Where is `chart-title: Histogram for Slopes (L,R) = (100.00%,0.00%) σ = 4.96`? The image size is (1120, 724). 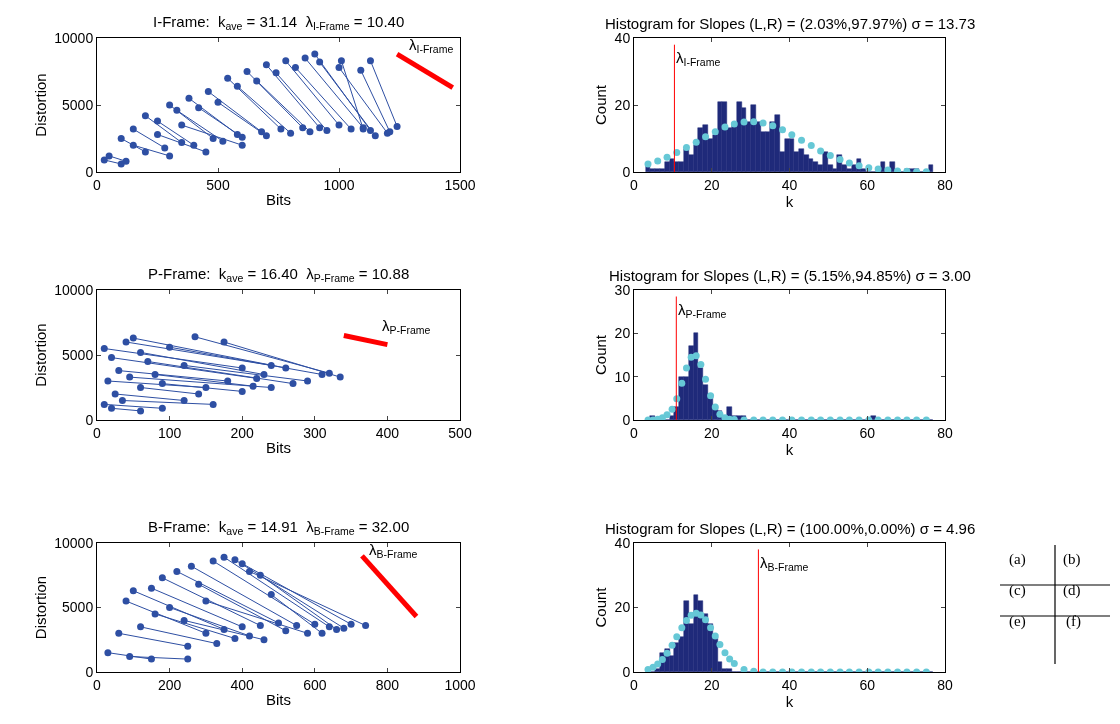 chart-title: Histogram for Slopes (L,R) = (100.00%,0.00%) σ = 4.96 is located at coordinates (790, 528).